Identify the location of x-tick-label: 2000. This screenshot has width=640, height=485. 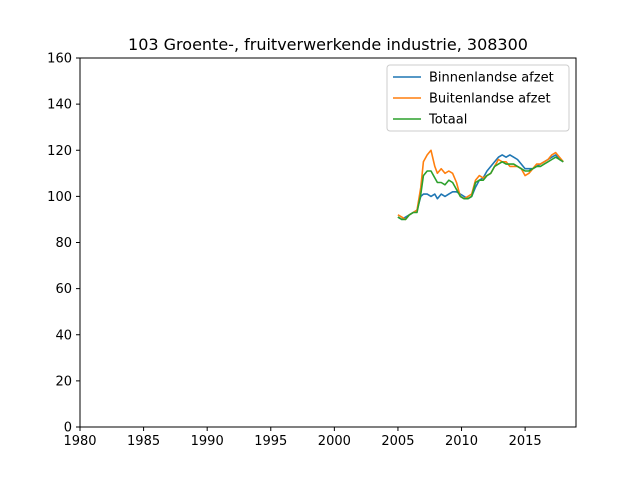
(334, 441).